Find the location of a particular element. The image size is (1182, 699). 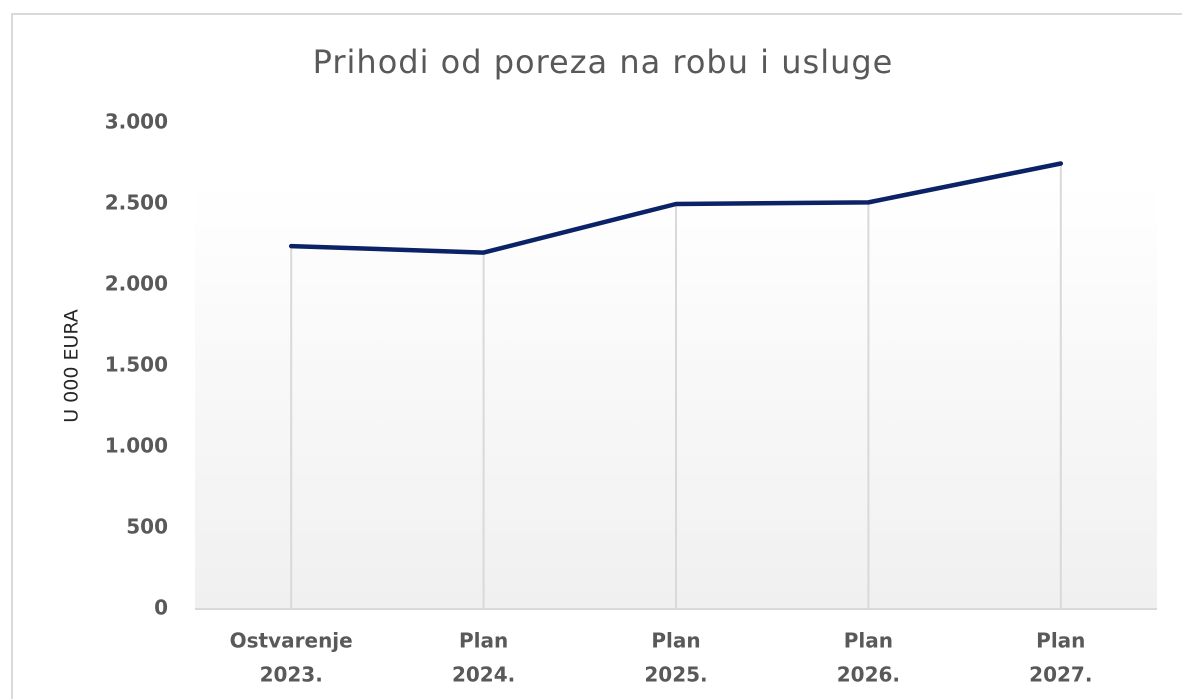

y-tick-label: 2.000 is located at coordinates (136, 284).